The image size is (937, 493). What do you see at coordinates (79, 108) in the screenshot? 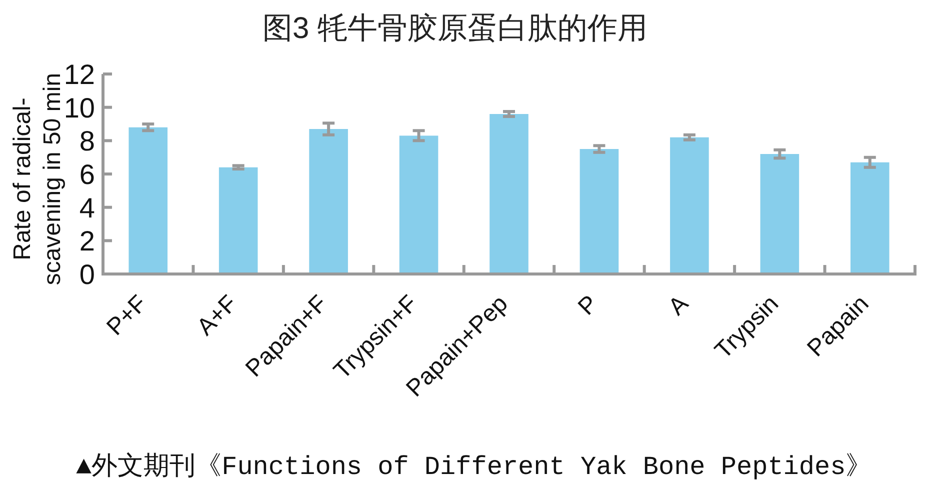
I see `y-tick-label: 10` at bounding box center [79, 108].